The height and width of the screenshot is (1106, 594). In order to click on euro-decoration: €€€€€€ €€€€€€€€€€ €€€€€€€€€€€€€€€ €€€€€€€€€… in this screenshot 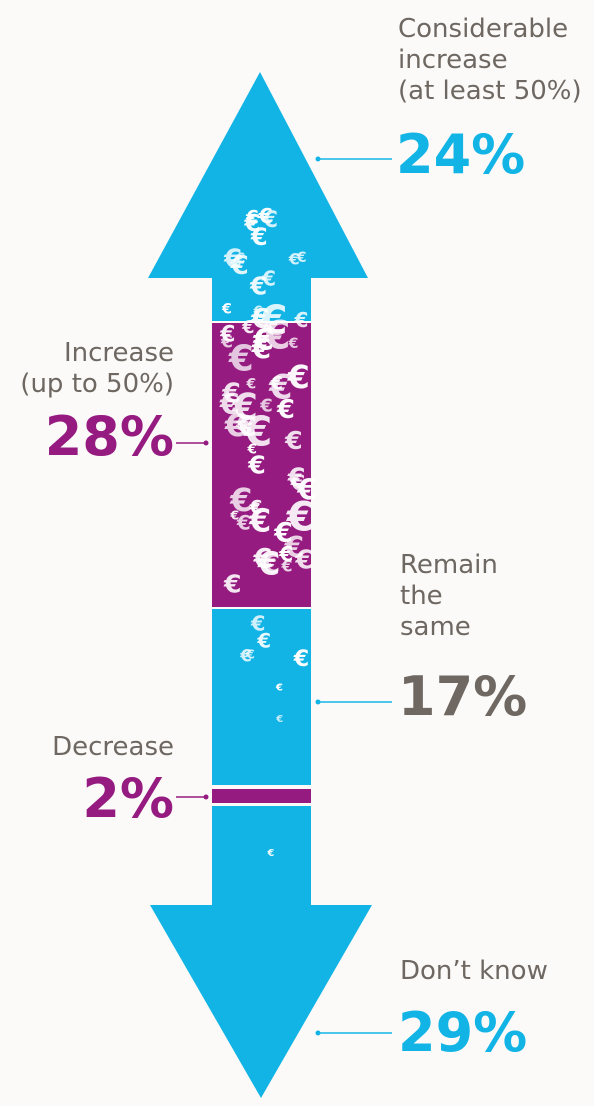, I will do `click(268, 531)`.